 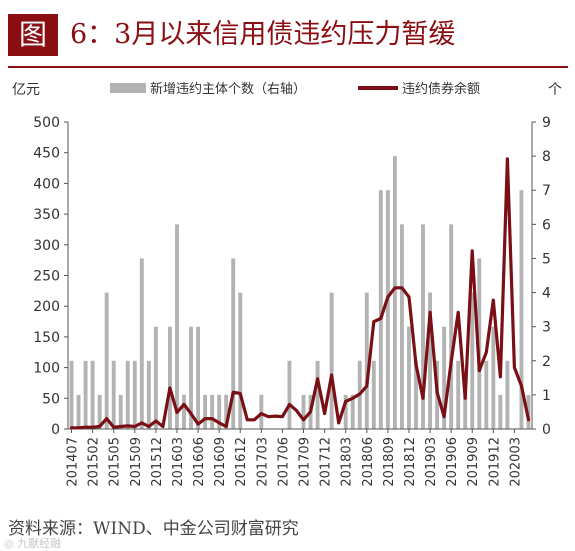 What do you see at coordinates (288, 67) in the screenshot?
I see `title-divider` at bounding box center [288, 67].